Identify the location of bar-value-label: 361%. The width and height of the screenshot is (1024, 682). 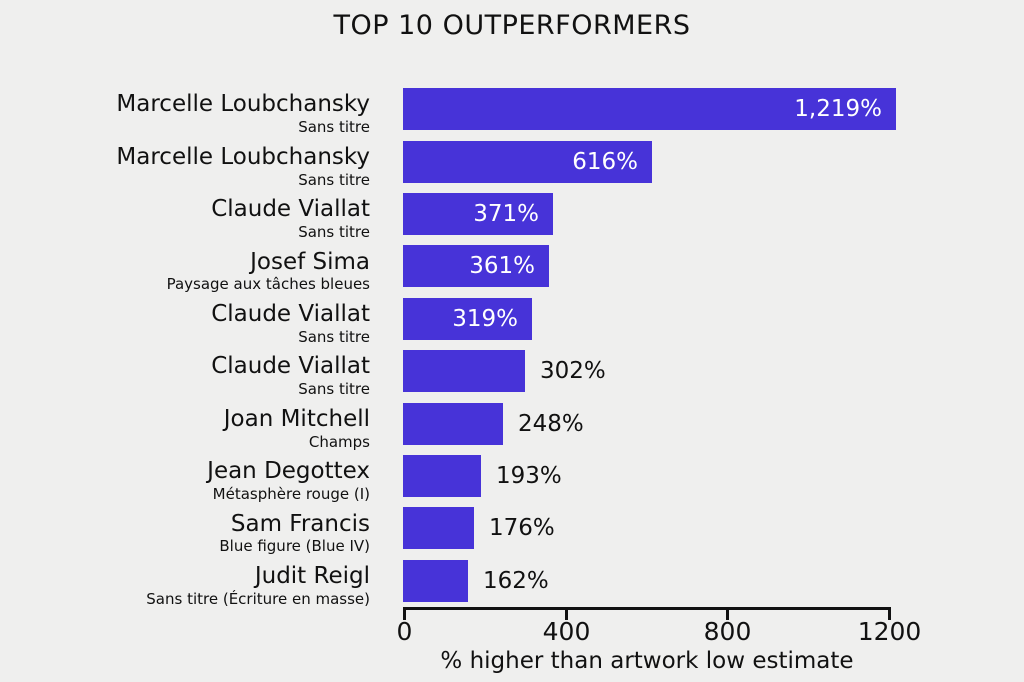
(502, 266).